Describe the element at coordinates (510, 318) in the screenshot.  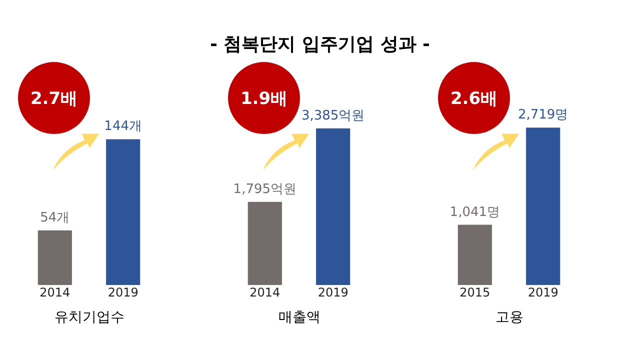
I see `x-axis-title: 고용` at that location.